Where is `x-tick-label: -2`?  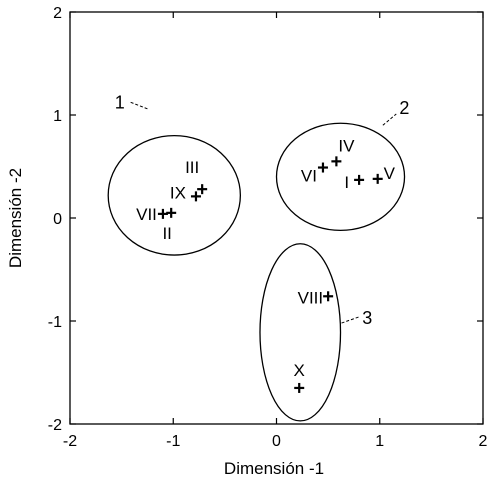 x-tick-label: -2 is located at coordinates (70, 441).